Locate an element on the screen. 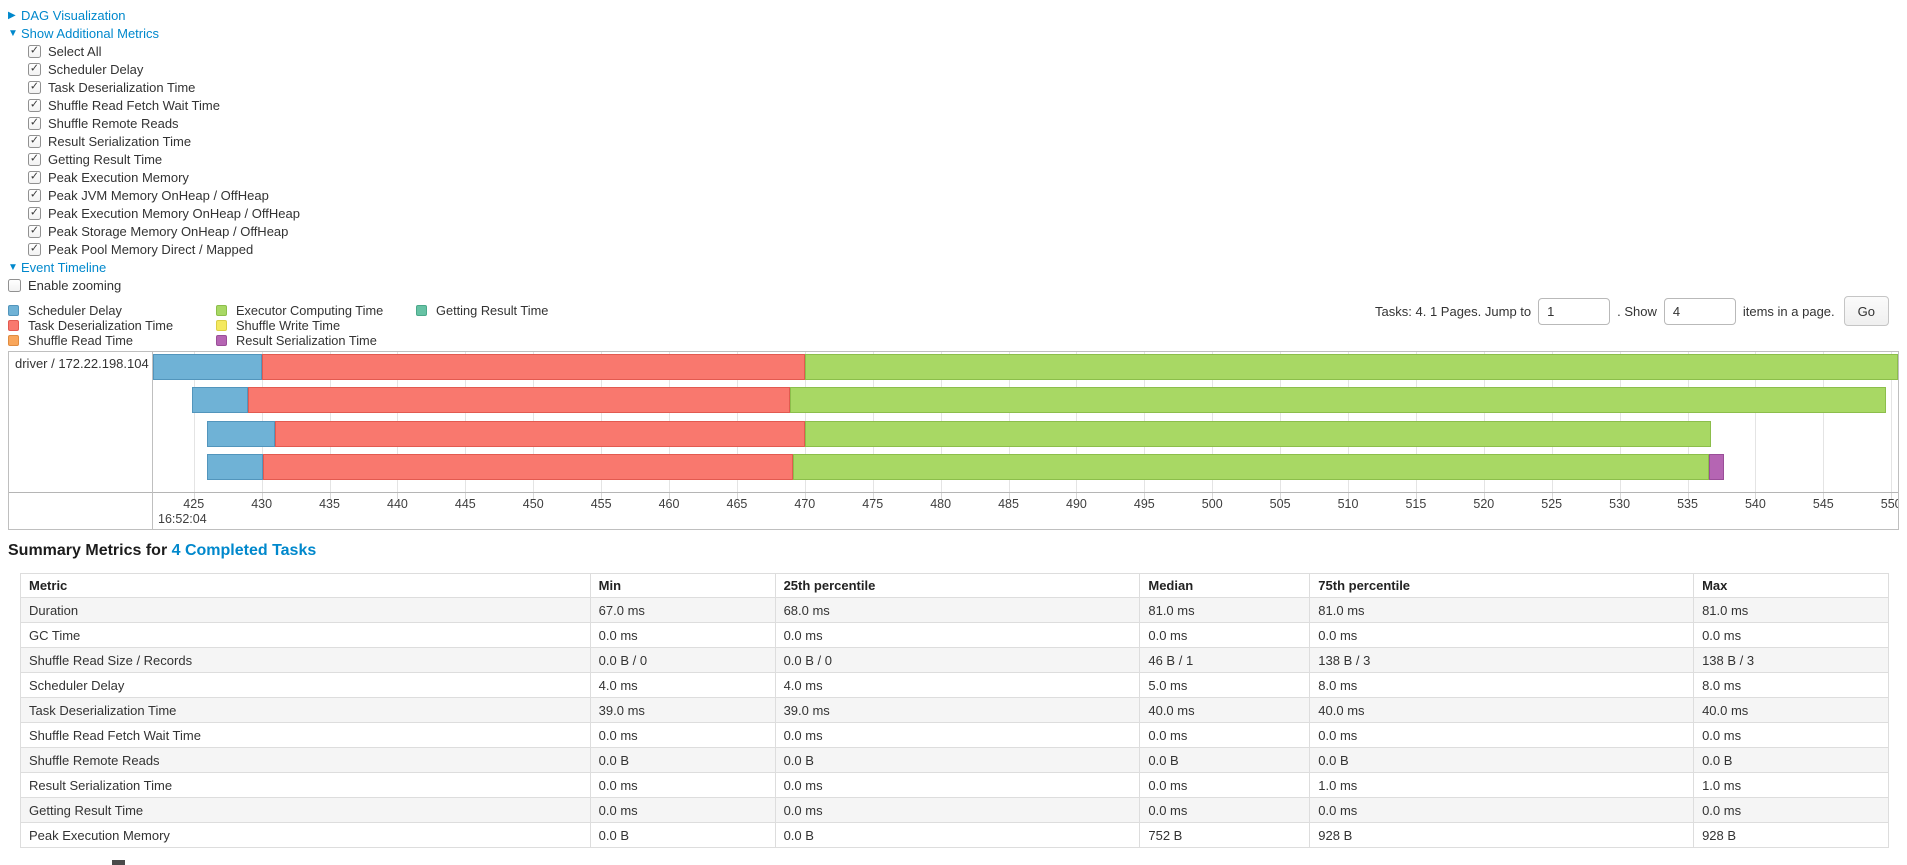  dag-visualization-link: DAG Visualization is located at coordinates (73, 15).